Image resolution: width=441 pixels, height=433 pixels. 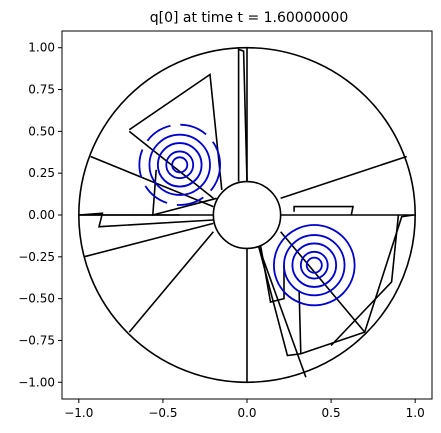 What do you see at coordinates (246, 413) in the screenshot?
I see `x-tick-label: 0.0` at bounding box center [246, 413].